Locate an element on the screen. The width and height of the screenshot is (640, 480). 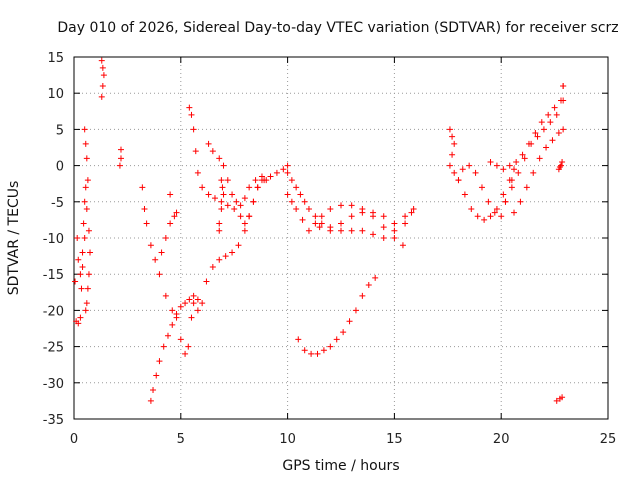
y-tick-label: -5 is located at coordinates (57, 203).